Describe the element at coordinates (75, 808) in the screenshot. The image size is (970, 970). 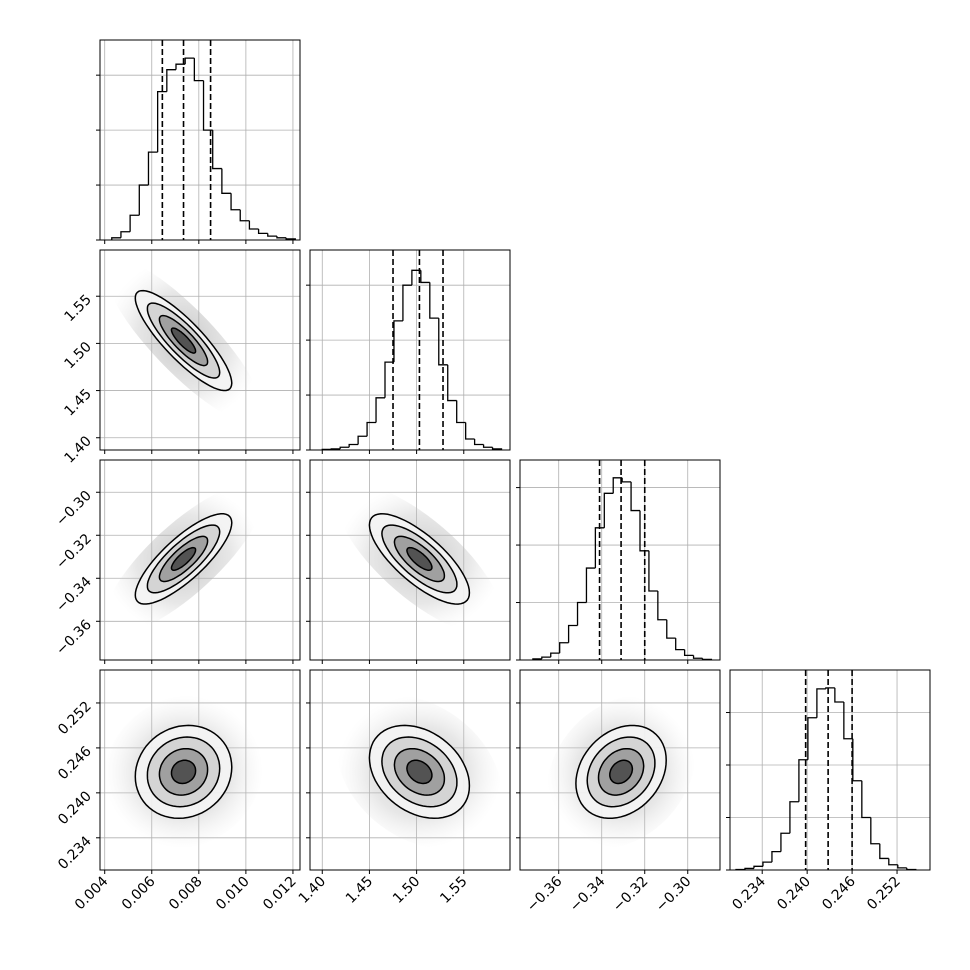
I see `y-tick-label: 0.240` at that location.